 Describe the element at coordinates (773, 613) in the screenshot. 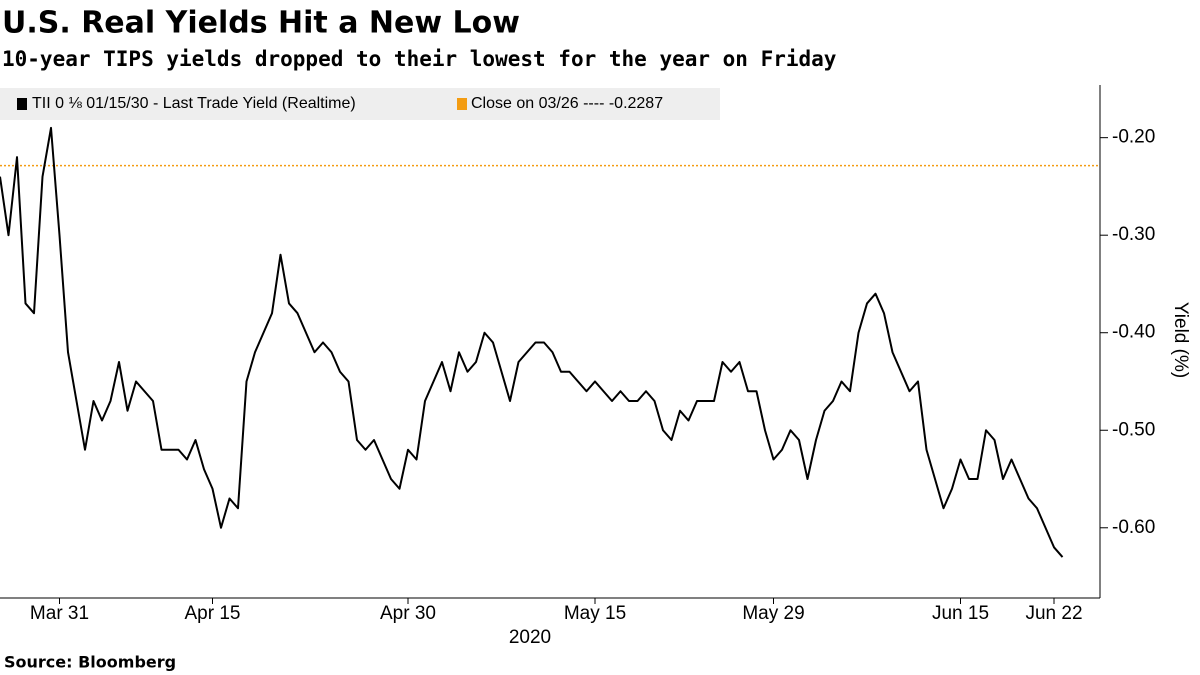

I see `x-tick-label: May 29` at that location.